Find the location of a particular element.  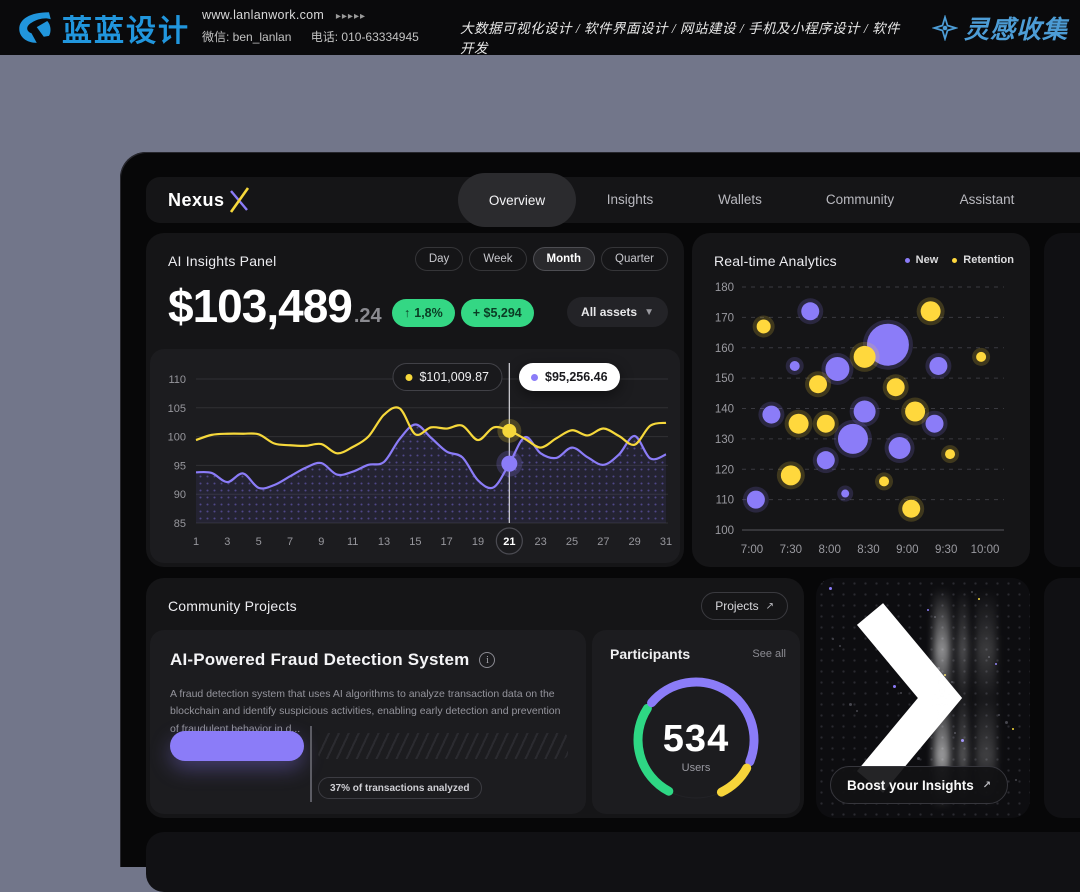

tab-overview: Overview is located at coordinates (517, 200).